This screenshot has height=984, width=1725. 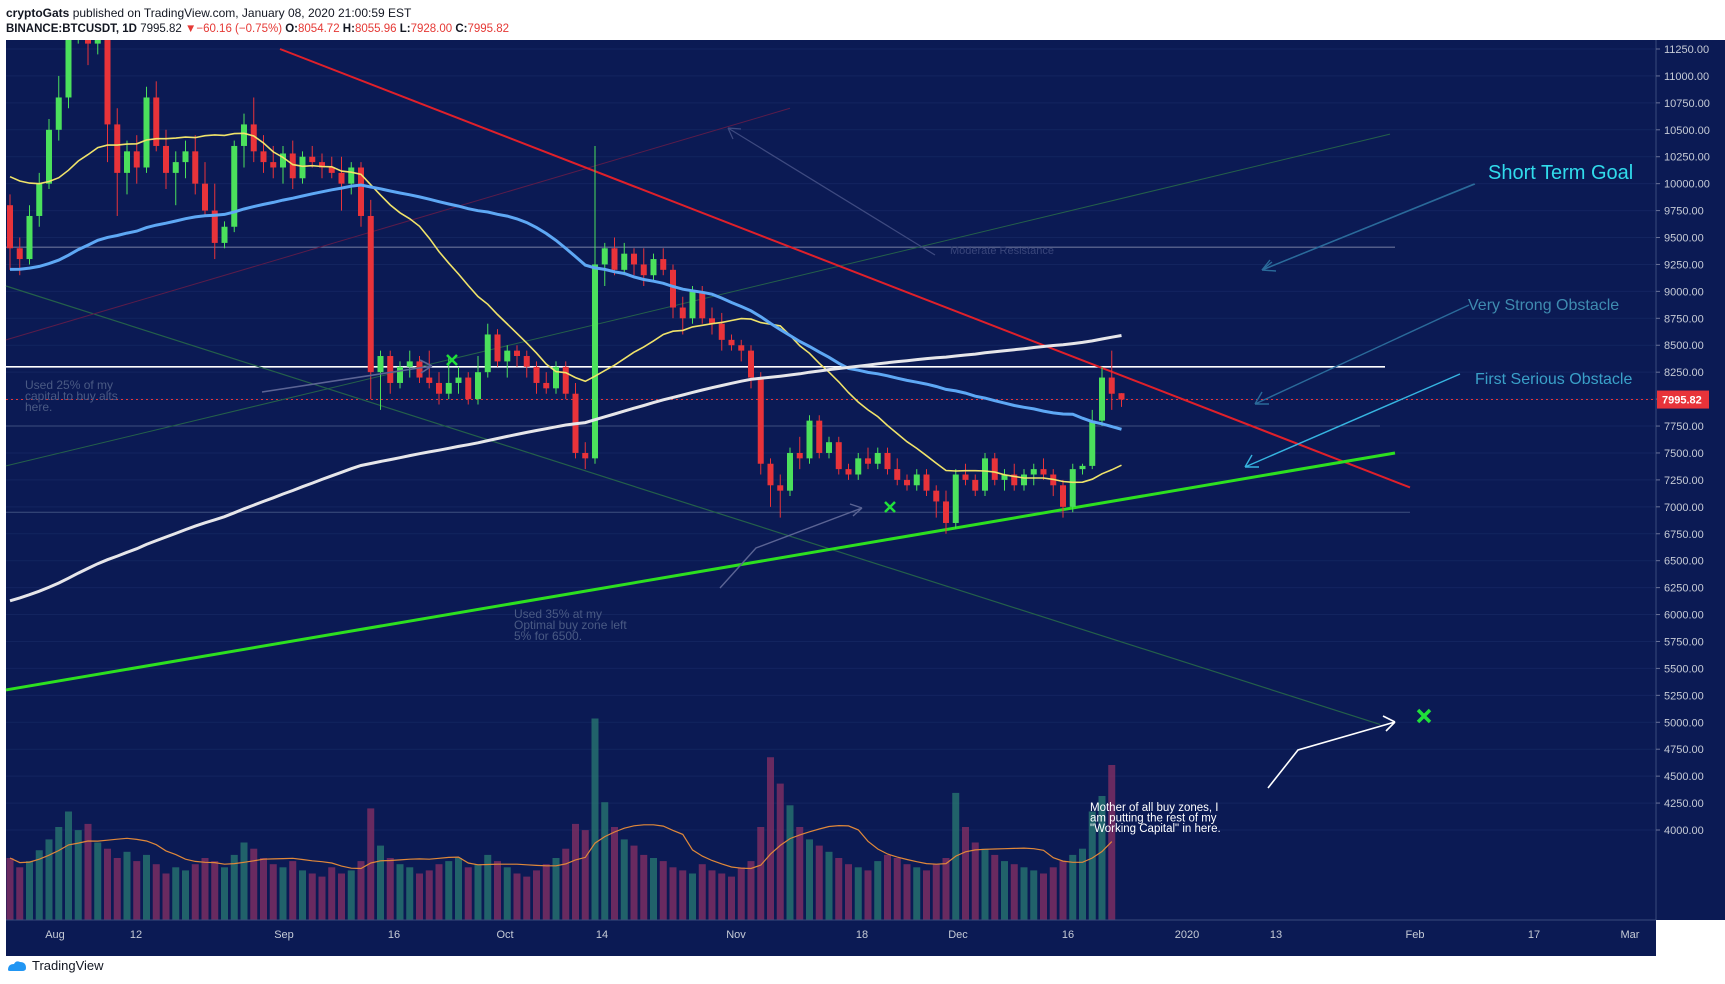 I want to click on x-axis-tick-label: Mar, so click(x=1630, y=935).